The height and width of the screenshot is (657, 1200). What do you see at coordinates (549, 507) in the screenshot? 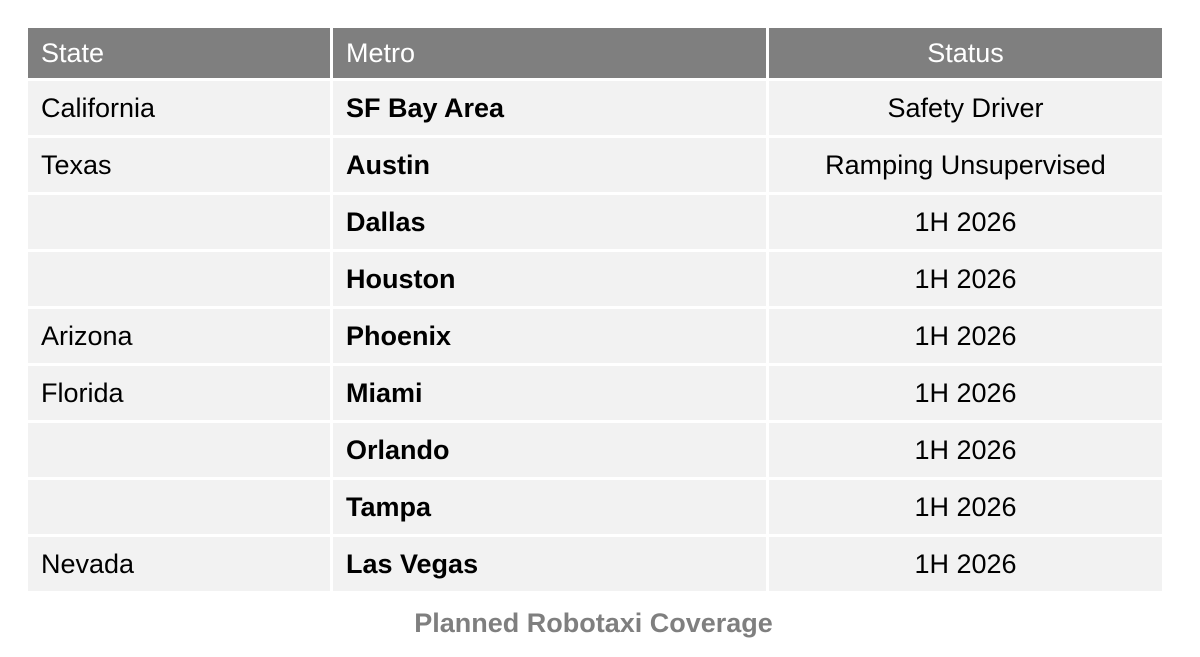
I see `metro-cell: Tampa` at bounding box center [549, 507].